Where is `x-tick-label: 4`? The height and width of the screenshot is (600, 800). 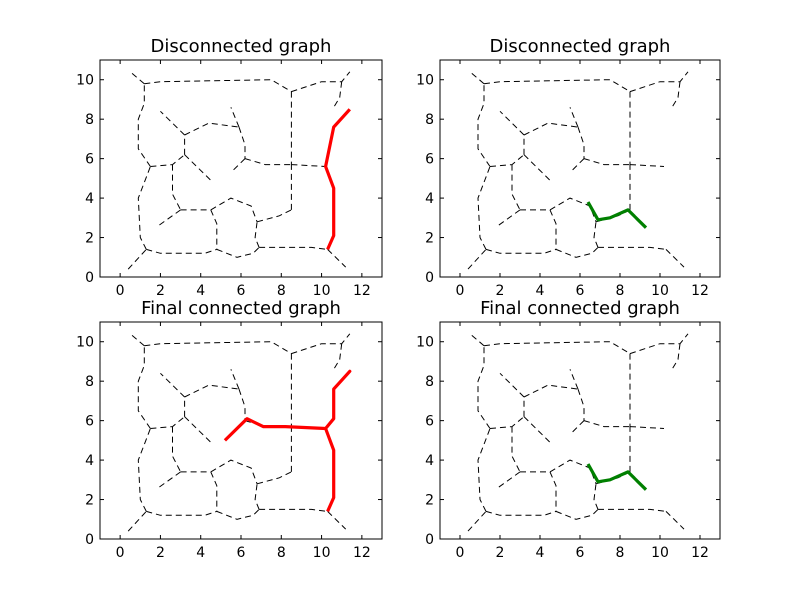
x-tick-label: 4 is located at coordinates (540, 291).